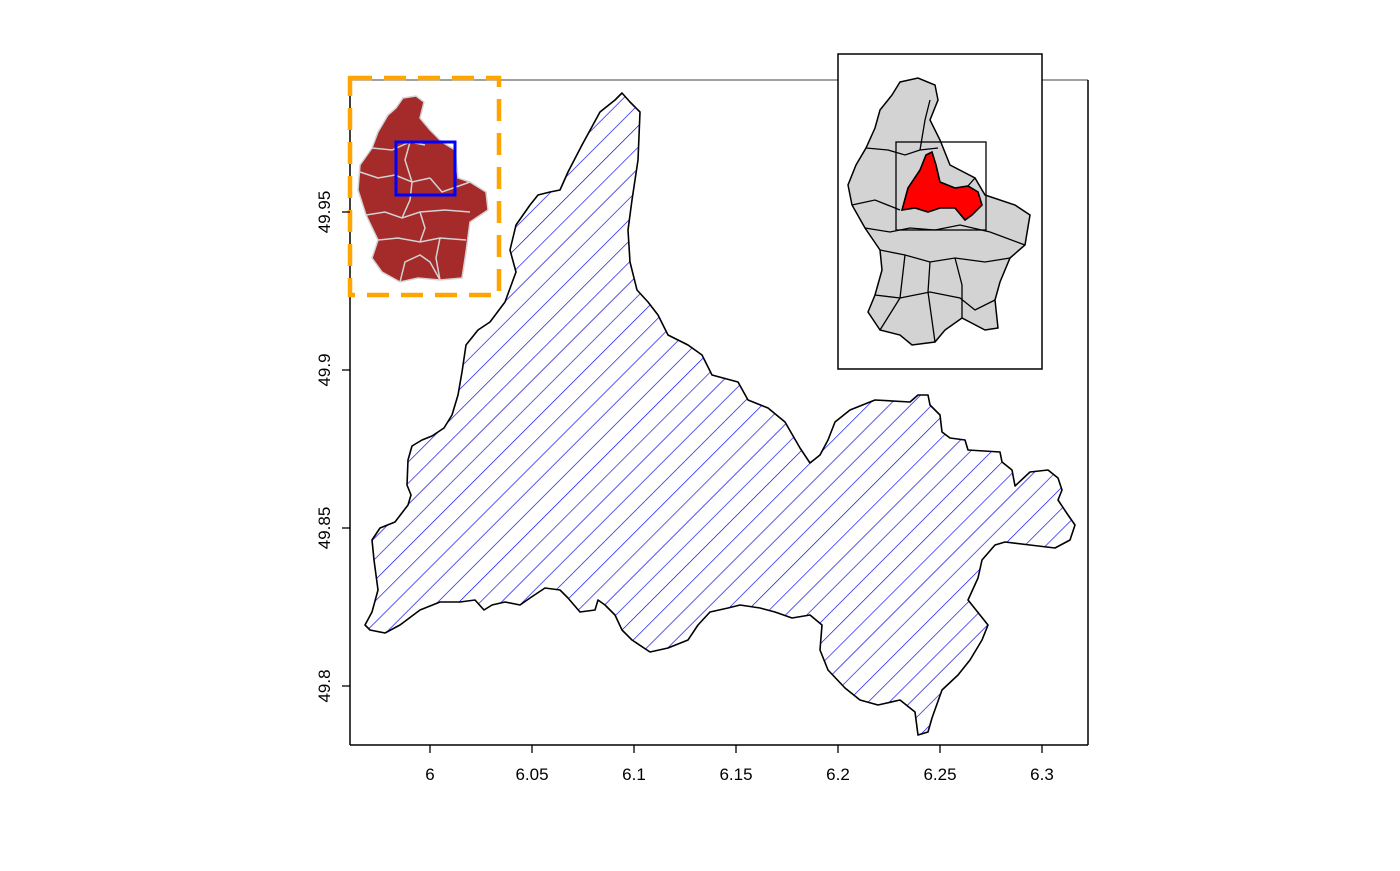  Describe the element at coordinates (324, 369) in the screenshot. I see `y-tick-label: 49.9` at that location.